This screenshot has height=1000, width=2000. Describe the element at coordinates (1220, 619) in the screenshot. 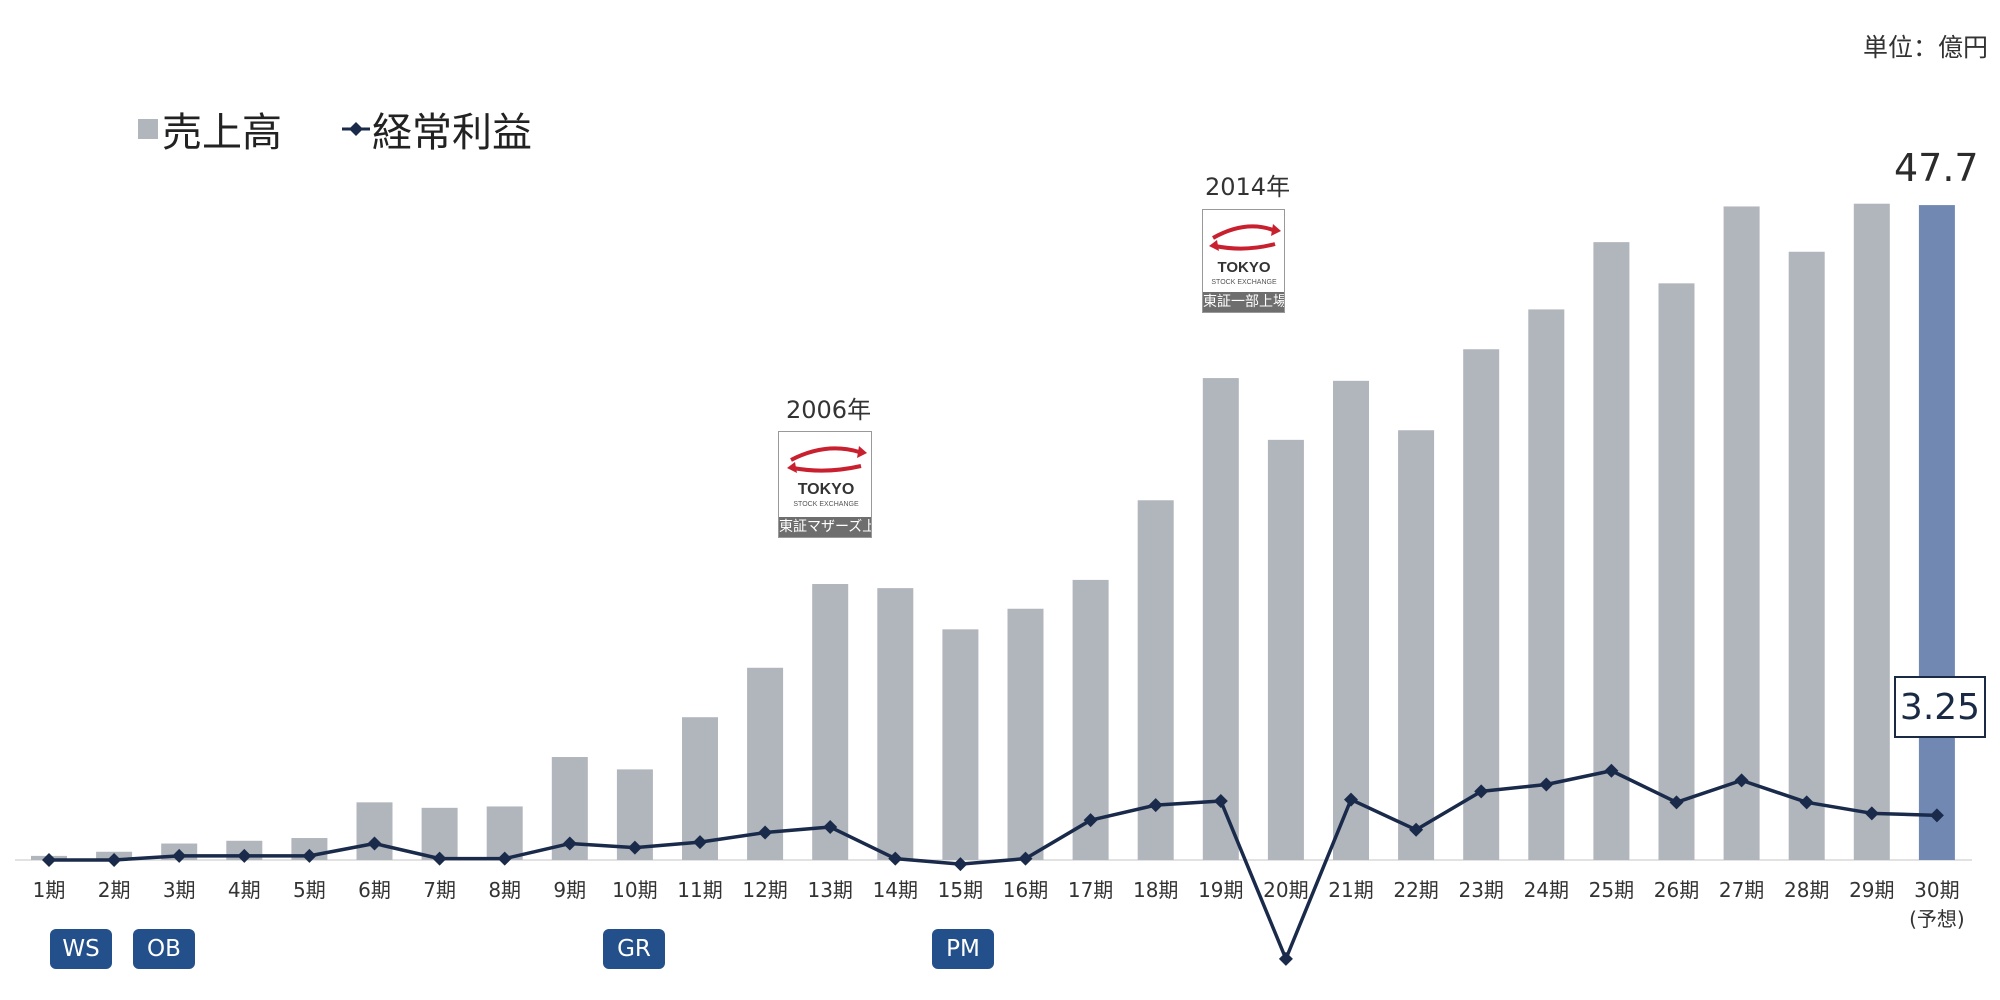

I see `bar-19期` at that location.